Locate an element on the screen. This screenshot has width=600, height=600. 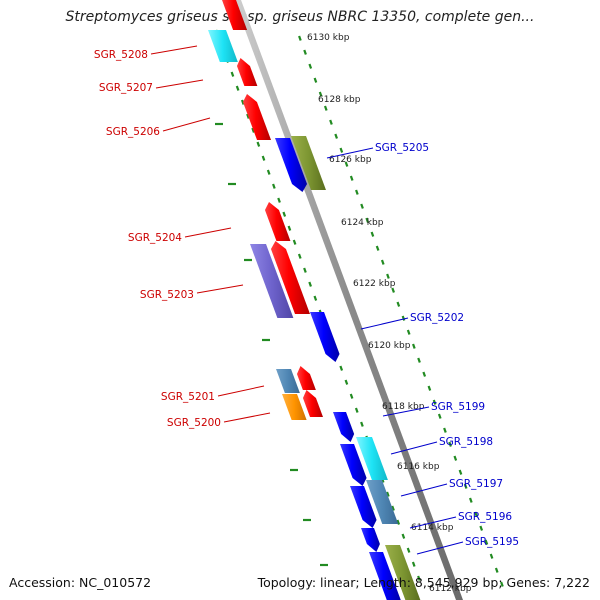
gene-label: SGR_5205 is located at coordinates (402, 148).